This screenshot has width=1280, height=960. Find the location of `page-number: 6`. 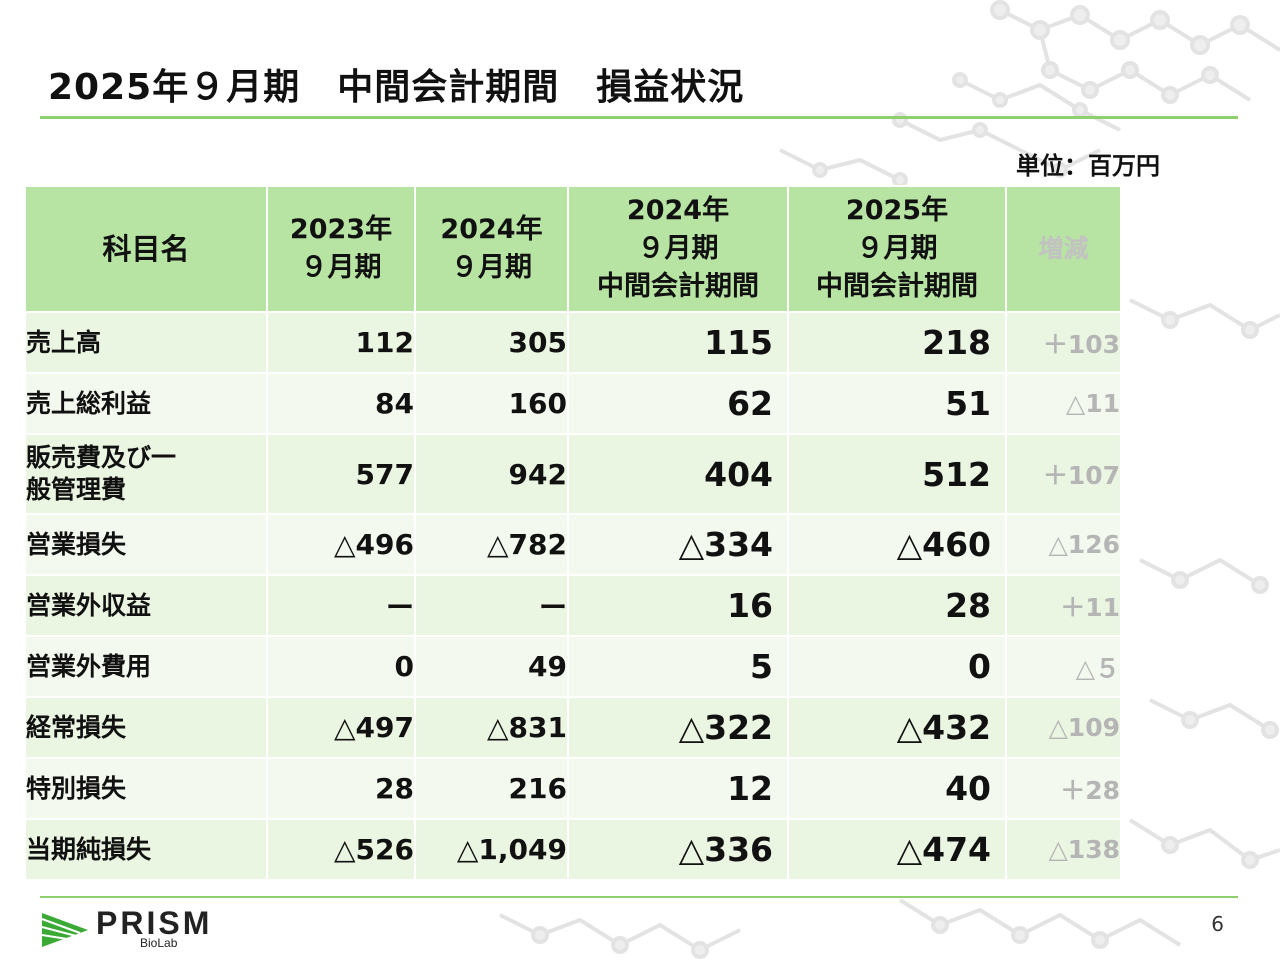

page-number: 6 is located at coordinates (1217, 924).